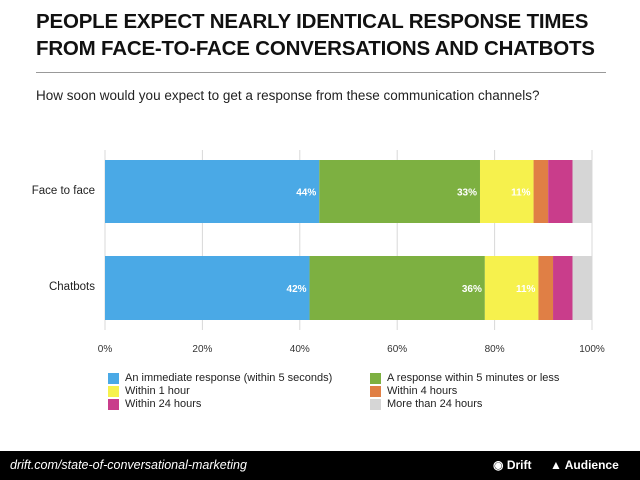 This screenshot has height=480, width=640. What do you see at coordinates (71, 287) in the screenshot?
I see `category-label: Chatbots` at bounding box center [71, 287].